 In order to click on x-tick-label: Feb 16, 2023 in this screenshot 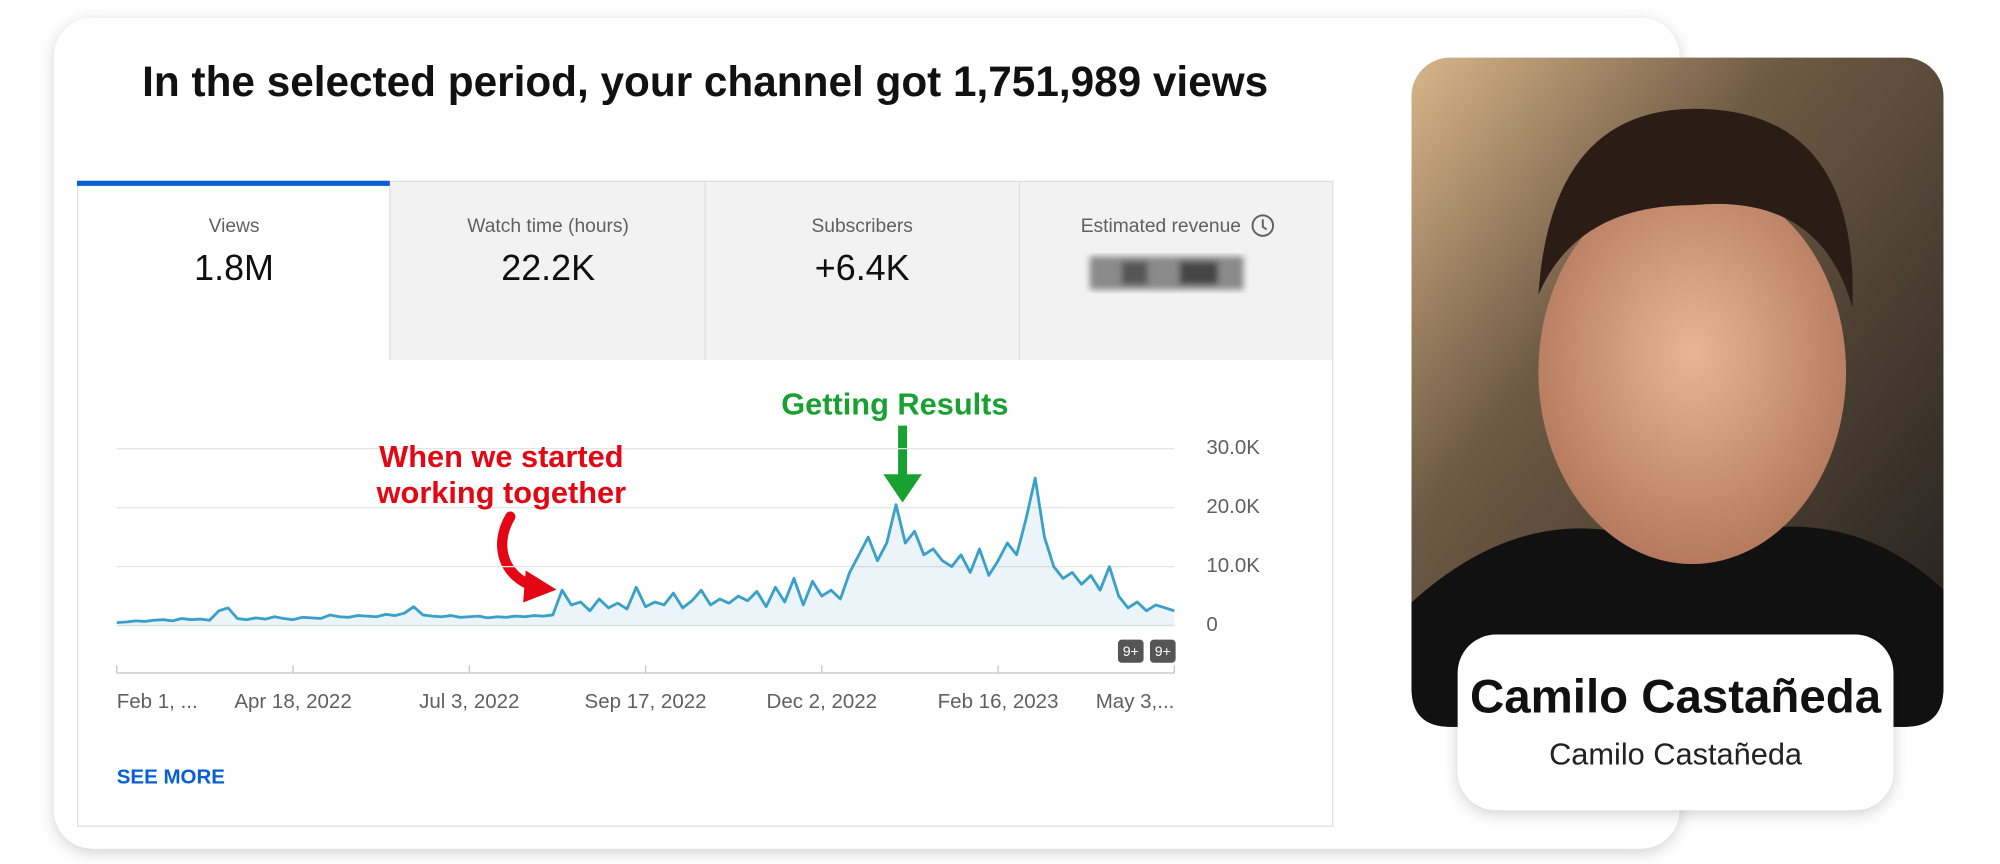, I will do `click(998, 701)`.